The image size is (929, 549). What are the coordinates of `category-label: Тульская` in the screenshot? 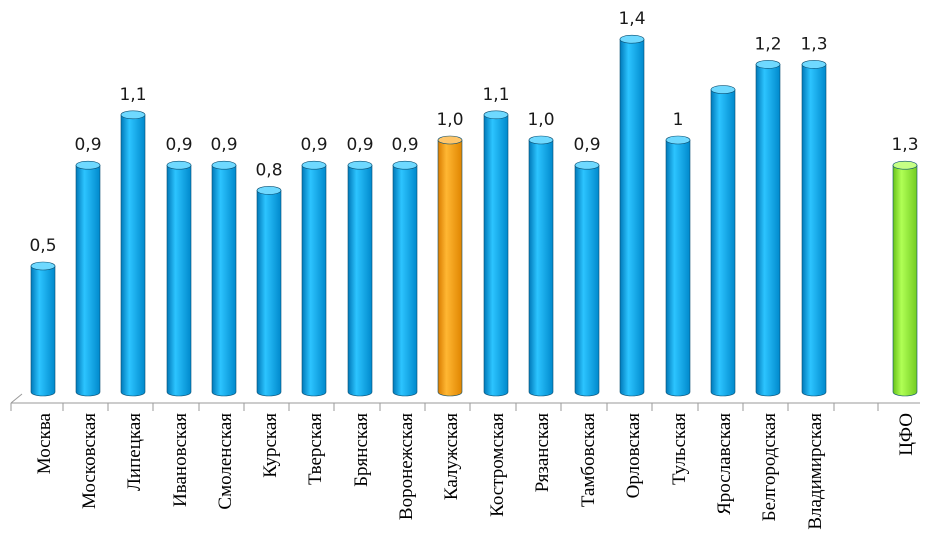 It's located at (679, 449).